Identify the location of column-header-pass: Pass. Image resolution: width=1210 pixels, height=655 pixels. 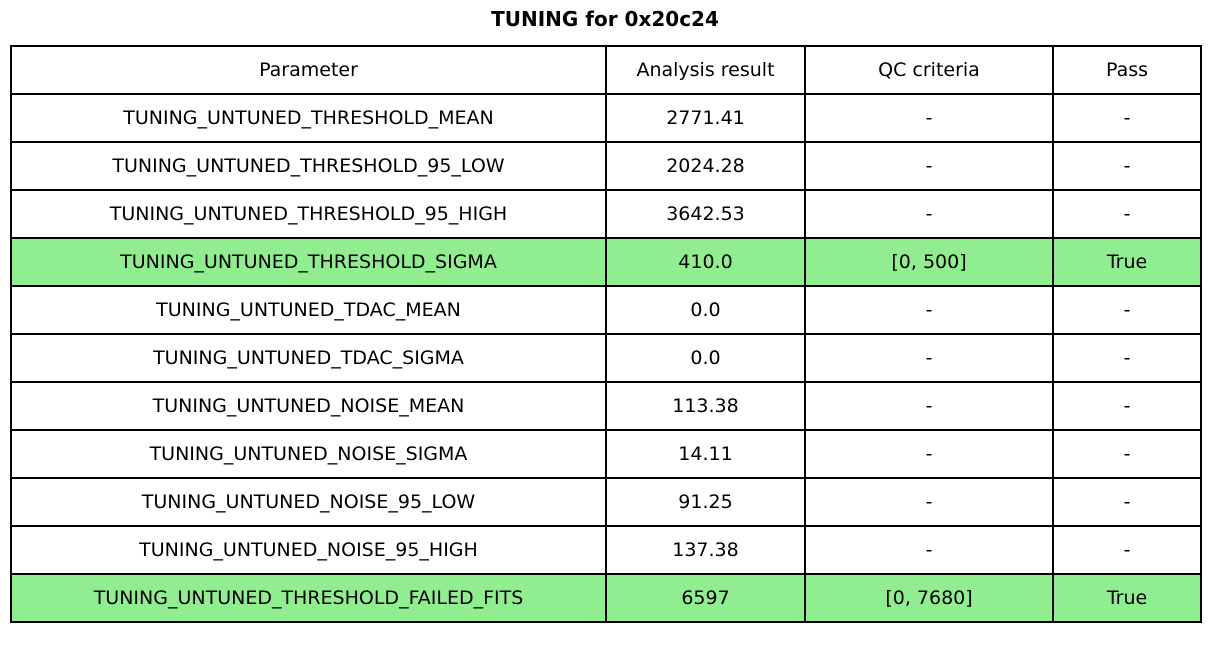
(1127, 70).